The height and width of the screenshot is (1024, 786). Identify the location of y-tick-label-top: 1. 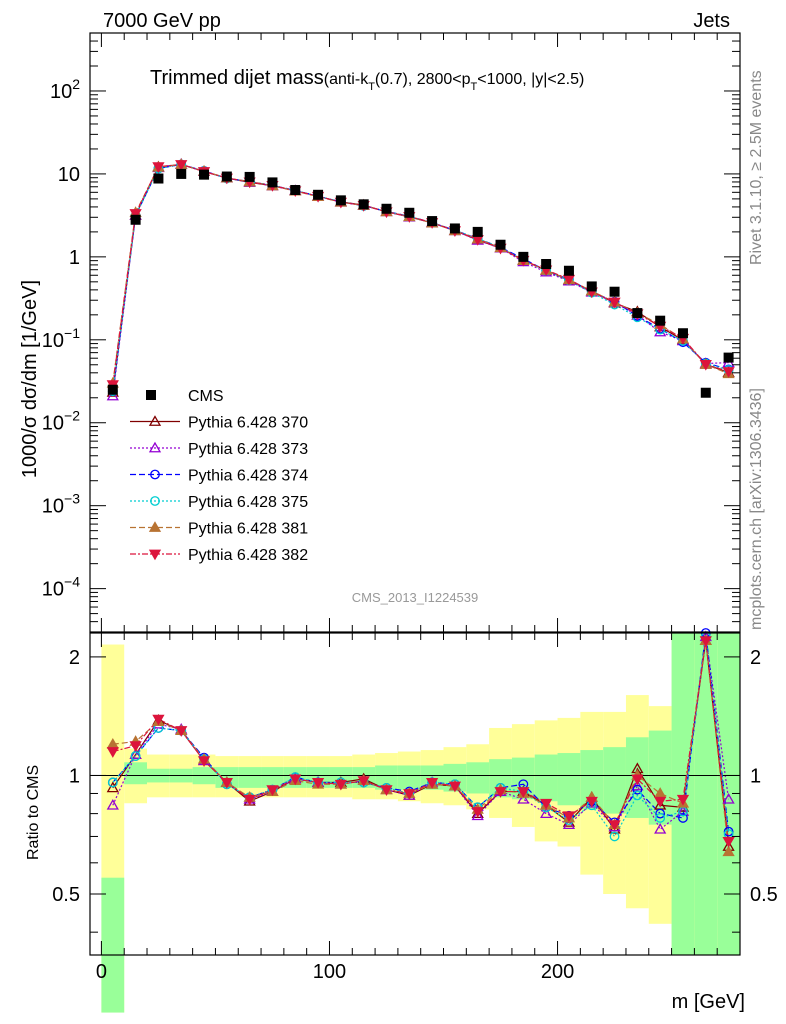
(74, 258).